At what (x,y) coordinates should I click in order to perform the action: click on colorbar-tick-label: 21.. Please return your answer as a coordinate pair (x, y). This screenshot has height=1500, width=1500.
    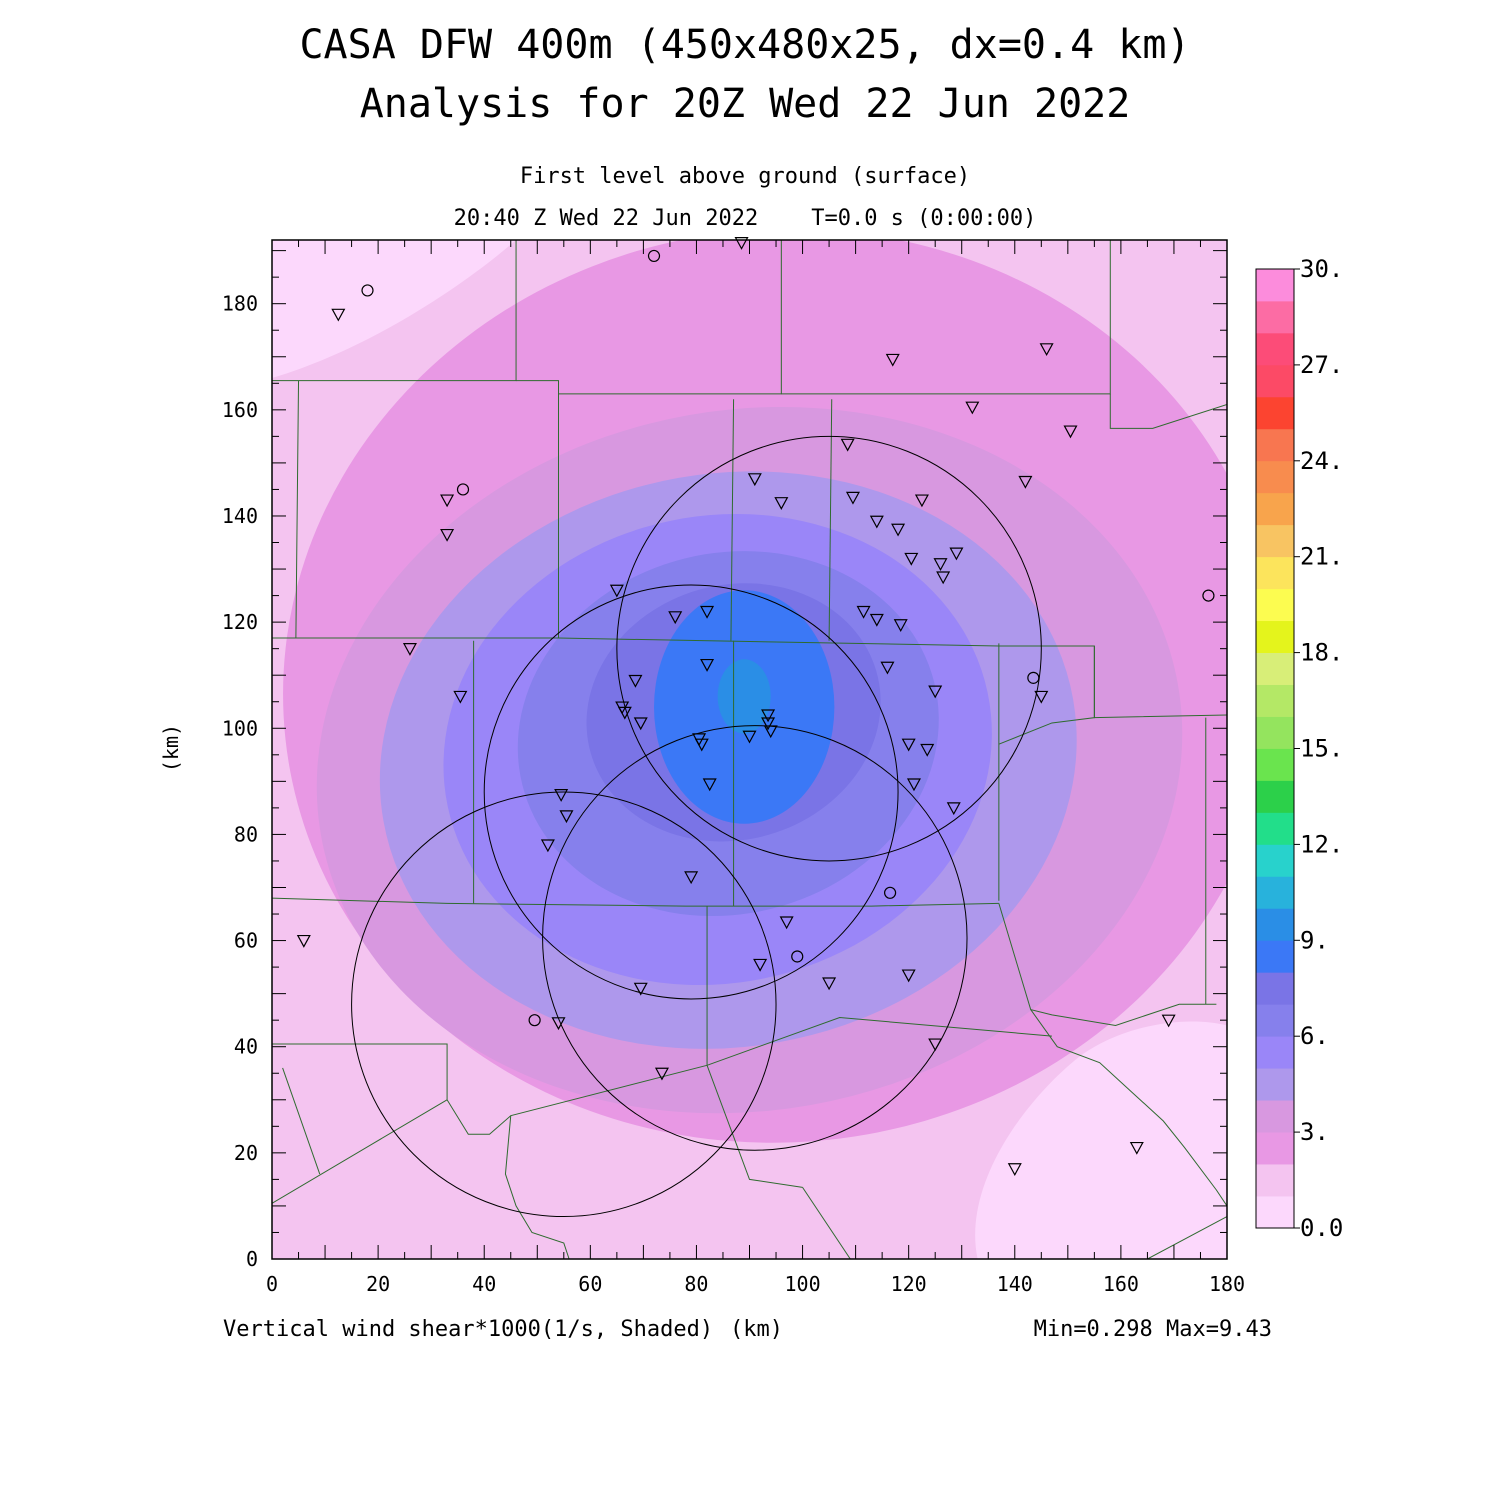
    Looking at the image, I should click on (1321, 557).